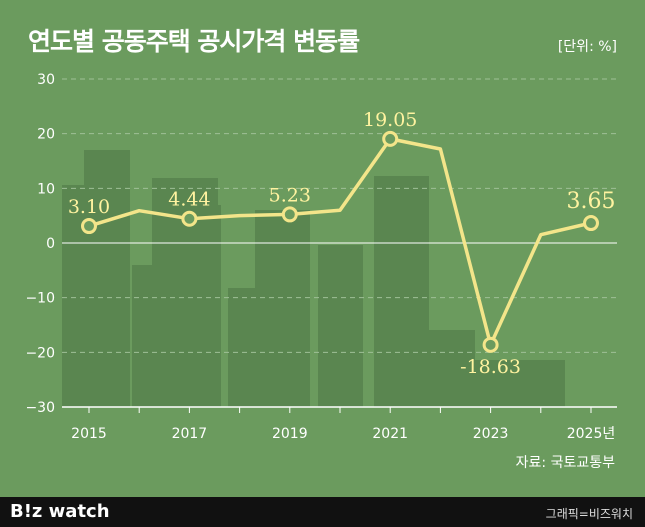 The image size is (645, 527). What do you see at coordinates (290, 434) in the screenshot?
I see `x-tick-label: 2019` at bounding box center [290, 434].